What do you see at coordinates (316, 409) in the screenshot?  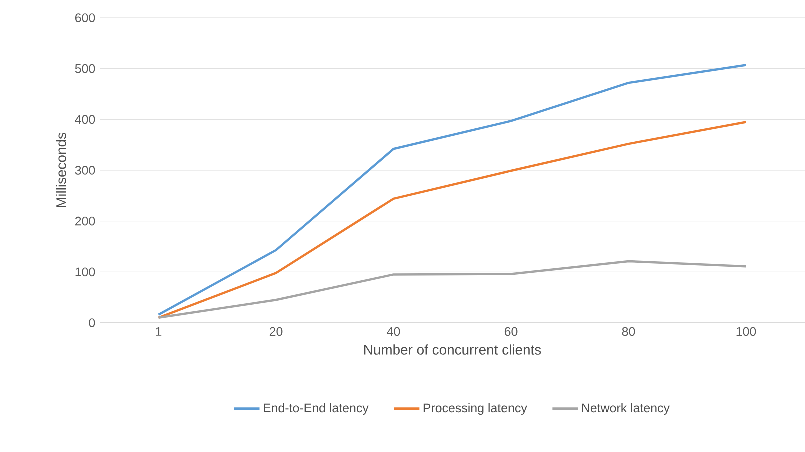 I see `legend-label: End-to-End latency` at bounding box center [316, 409].